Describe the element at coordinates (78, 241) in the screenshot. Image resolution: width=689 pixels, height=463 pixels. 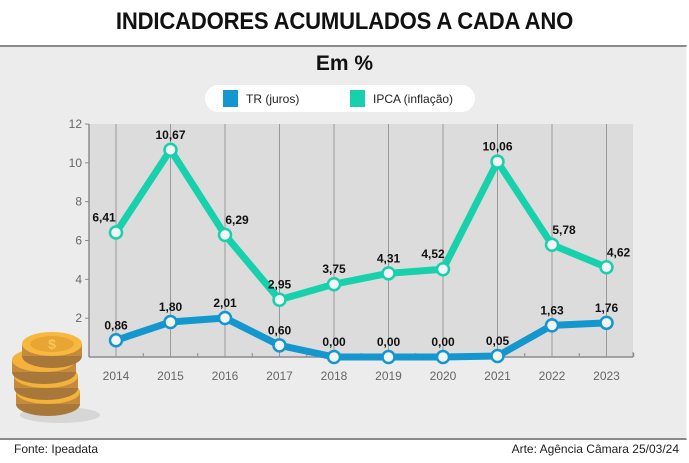
I see `y-tick-label: 6` at that location.